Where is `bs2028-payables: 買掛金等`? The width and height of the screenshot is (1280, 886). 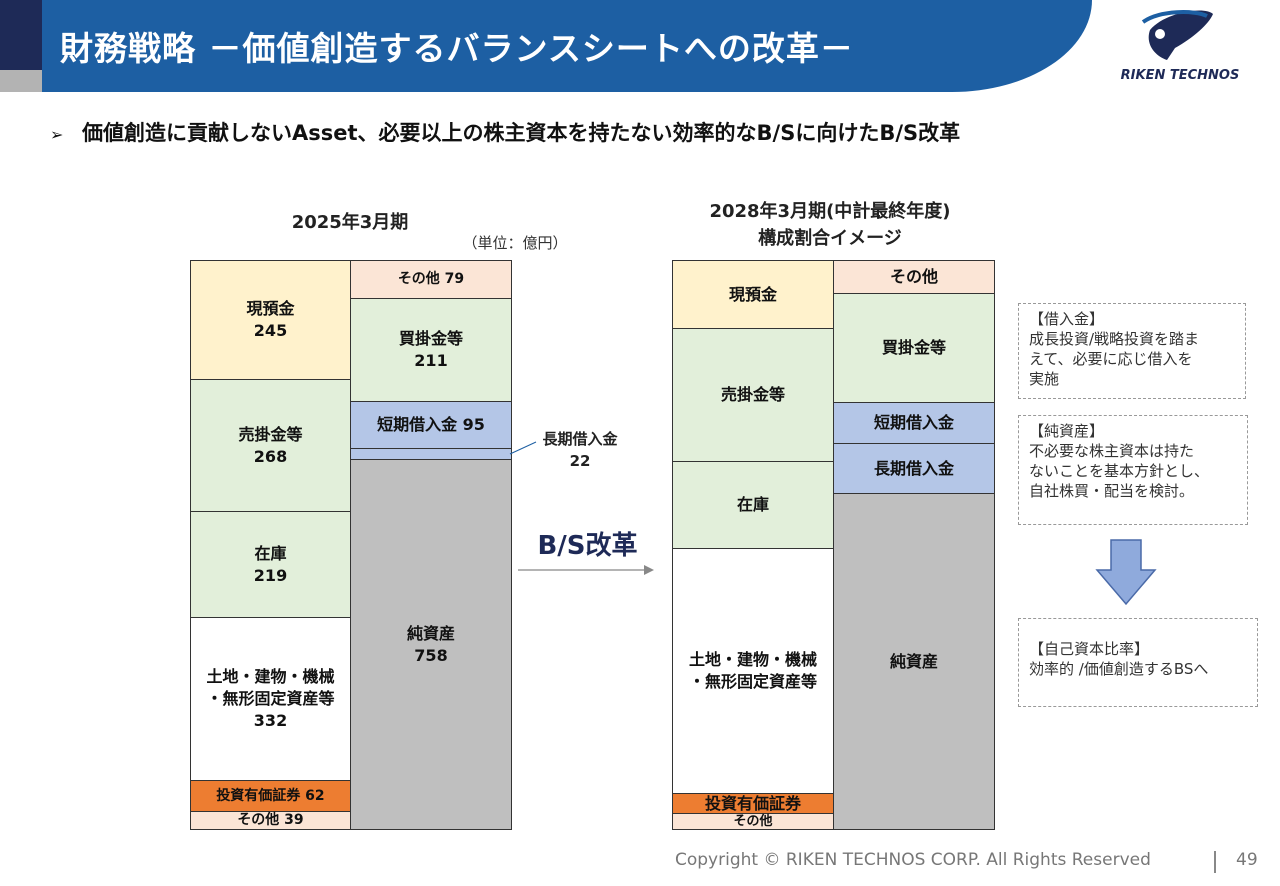
bs2028-payables: 買掛金等 is located at coordinates (914, 348).